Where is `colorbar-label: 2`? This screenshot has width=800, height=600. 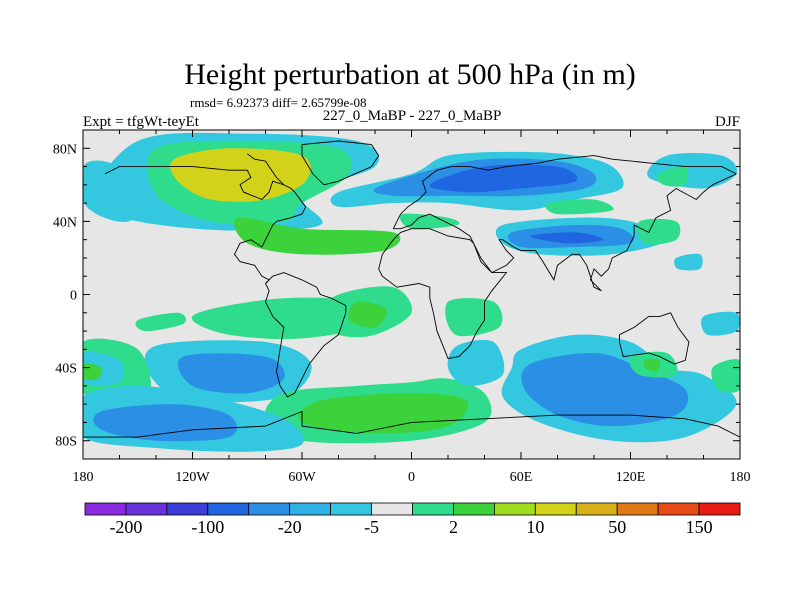
colorbar-label: 2 is located at coordinates (453, 527).